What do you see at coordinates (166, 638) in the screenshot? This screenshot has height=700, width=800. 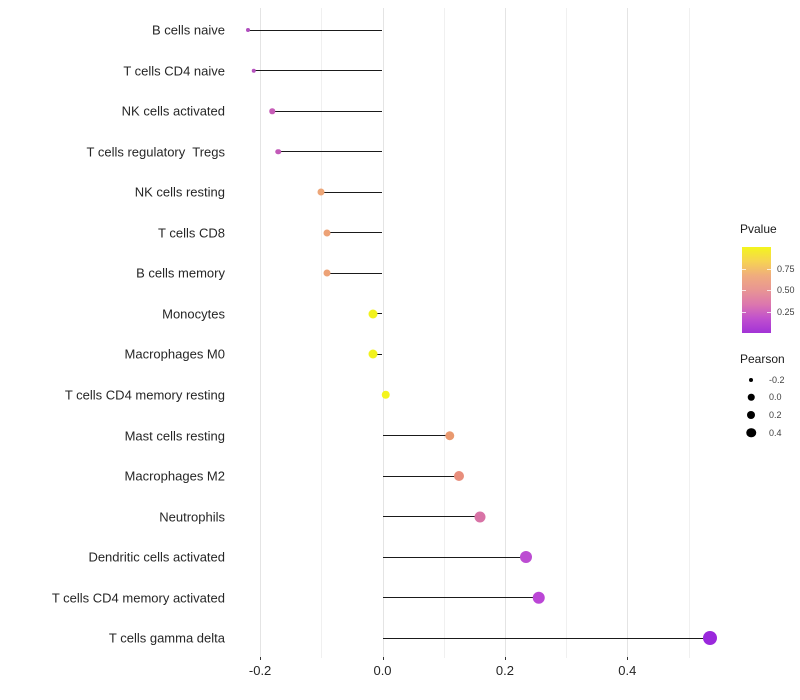 I see `y-axis-label: T cells gamma delta` at bounding box center [166, 638].